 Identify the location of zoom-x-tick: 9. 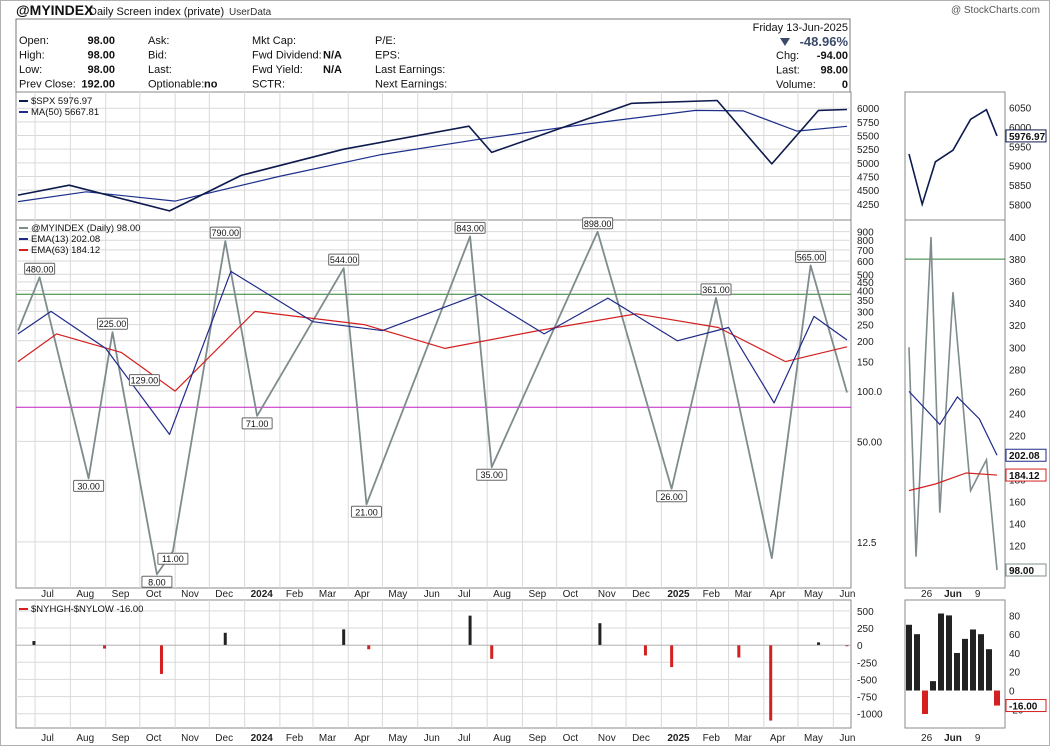
(978, 738).